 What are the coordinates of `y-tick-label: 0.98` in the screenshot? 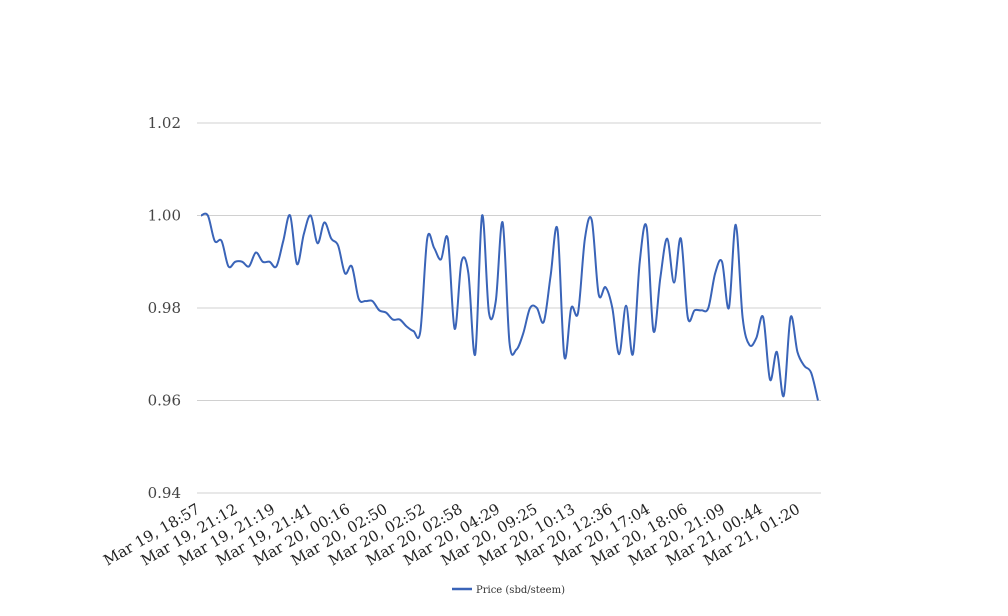 It's located at (164, 308).